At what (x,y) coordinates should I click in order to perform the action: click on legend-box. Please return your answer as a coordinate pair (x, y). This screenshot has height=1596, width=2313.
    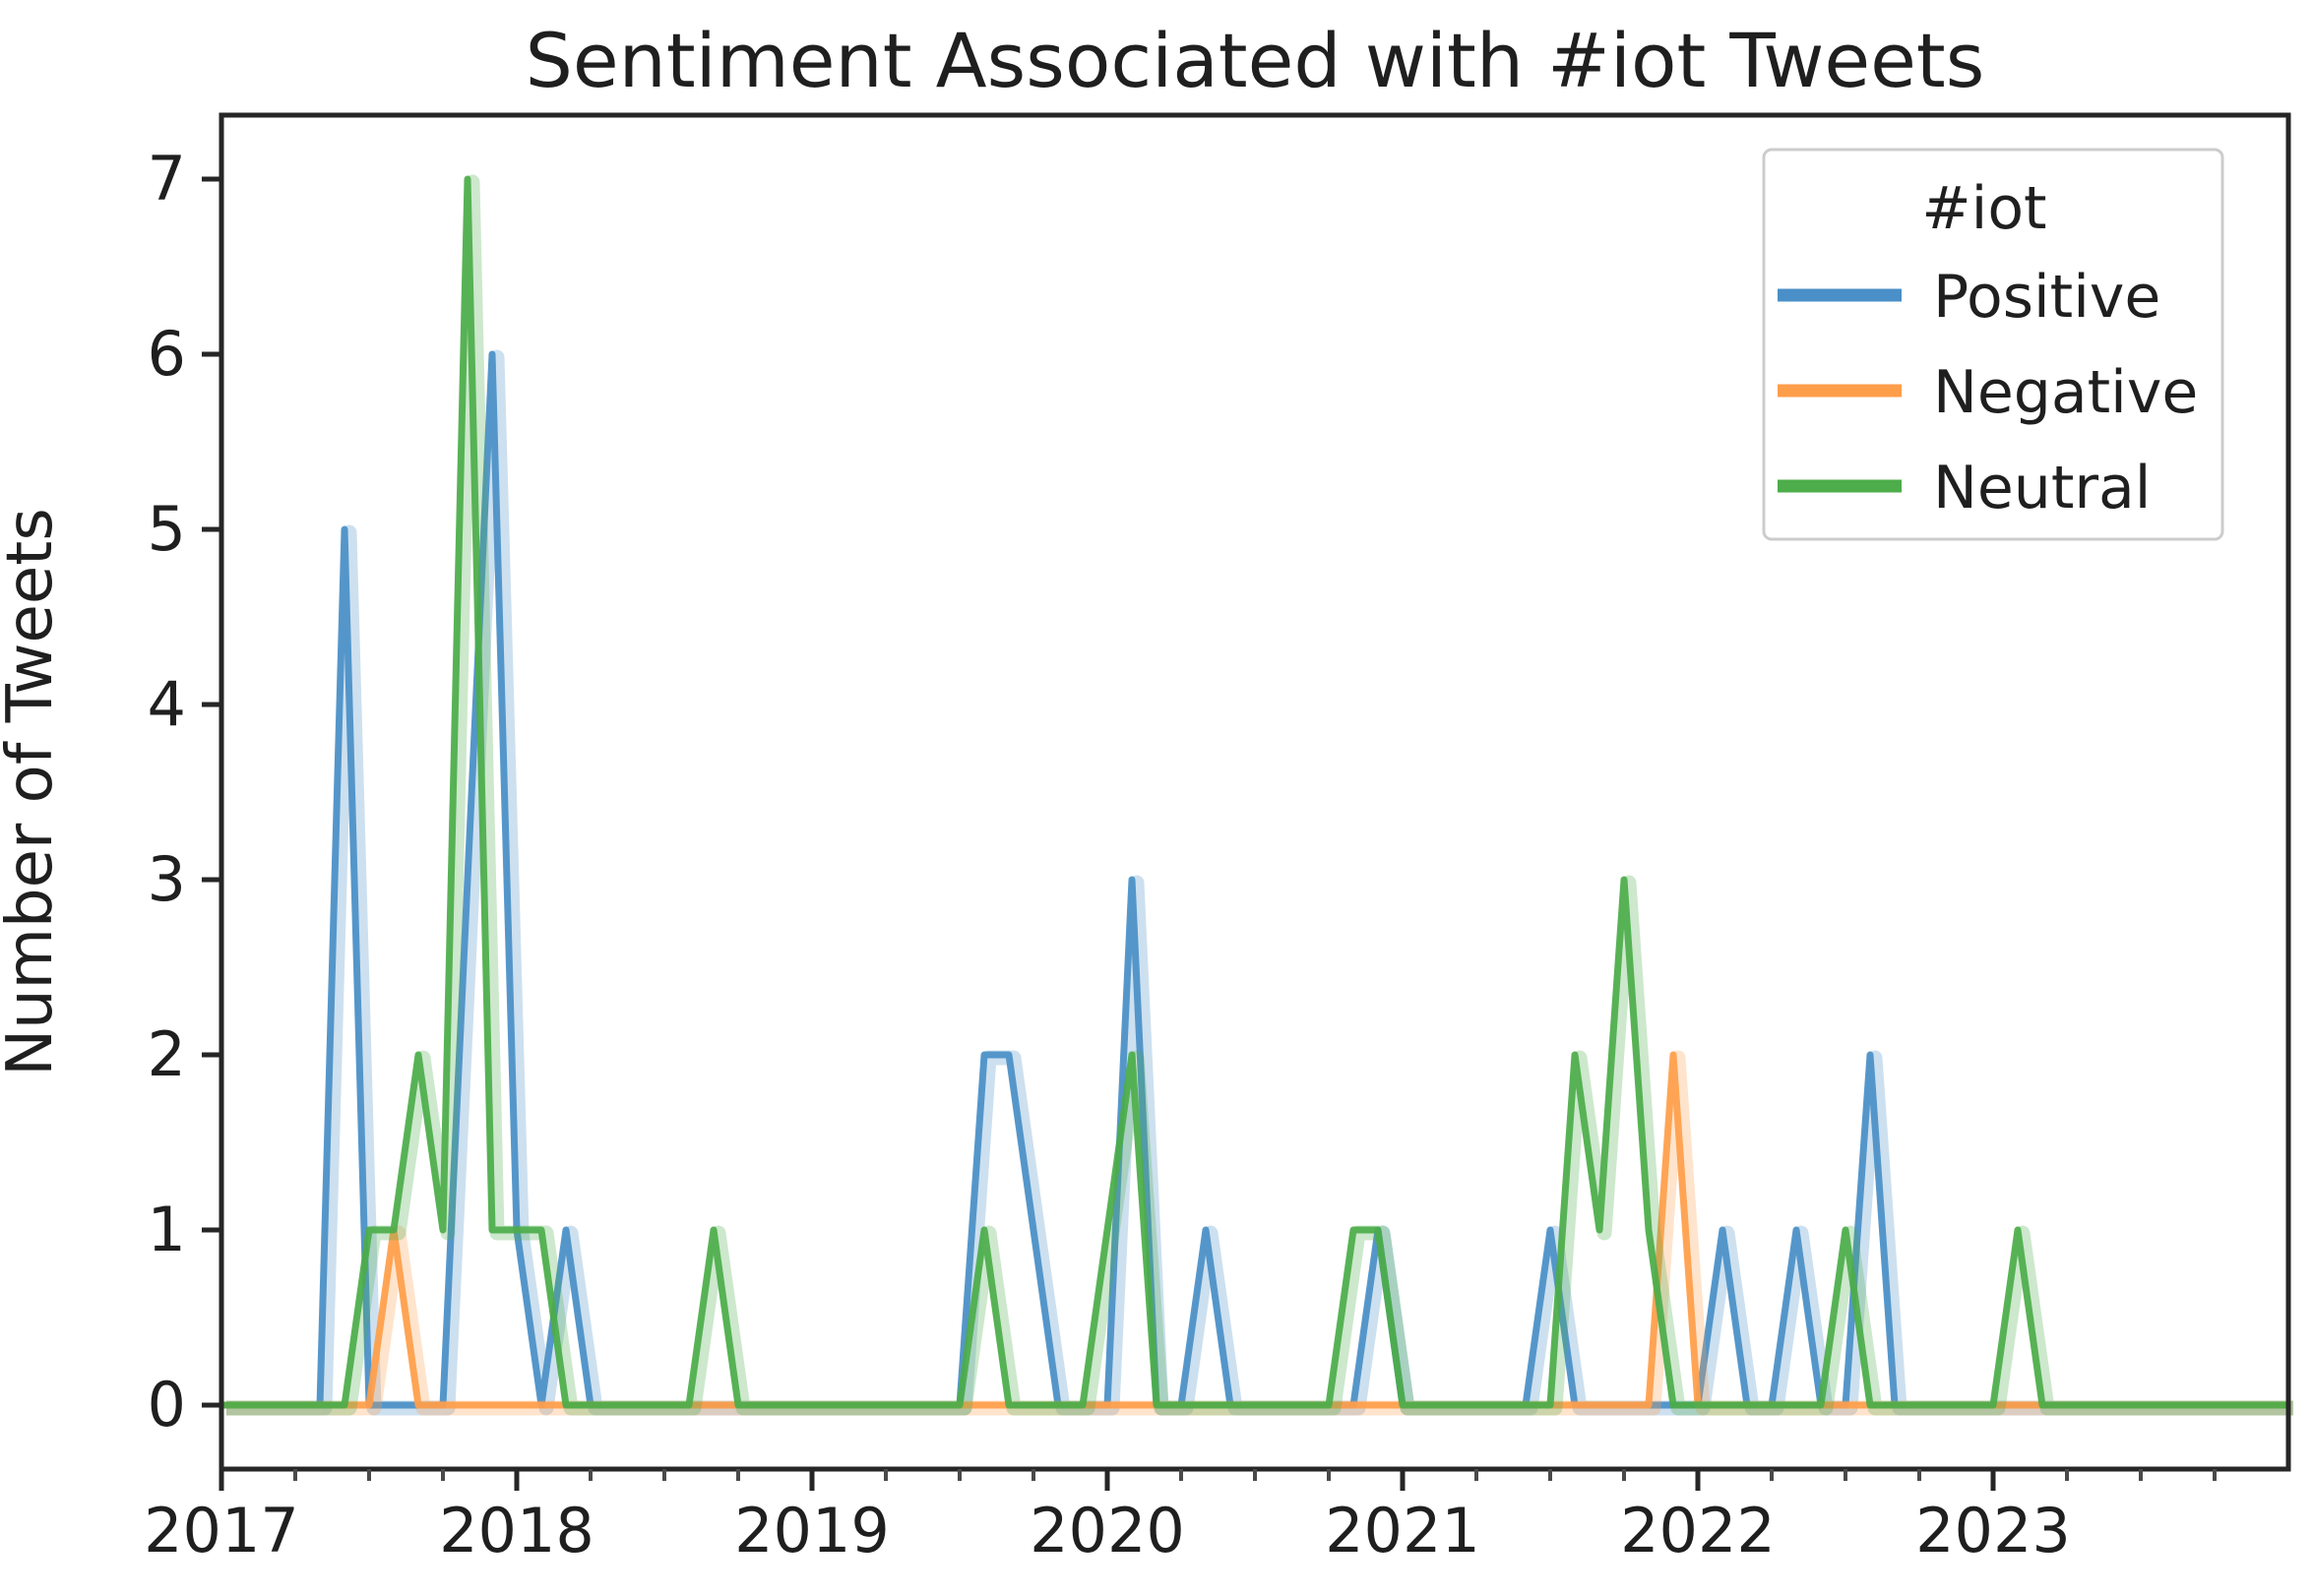
    Looking at the image, I should click on (1993, 344).